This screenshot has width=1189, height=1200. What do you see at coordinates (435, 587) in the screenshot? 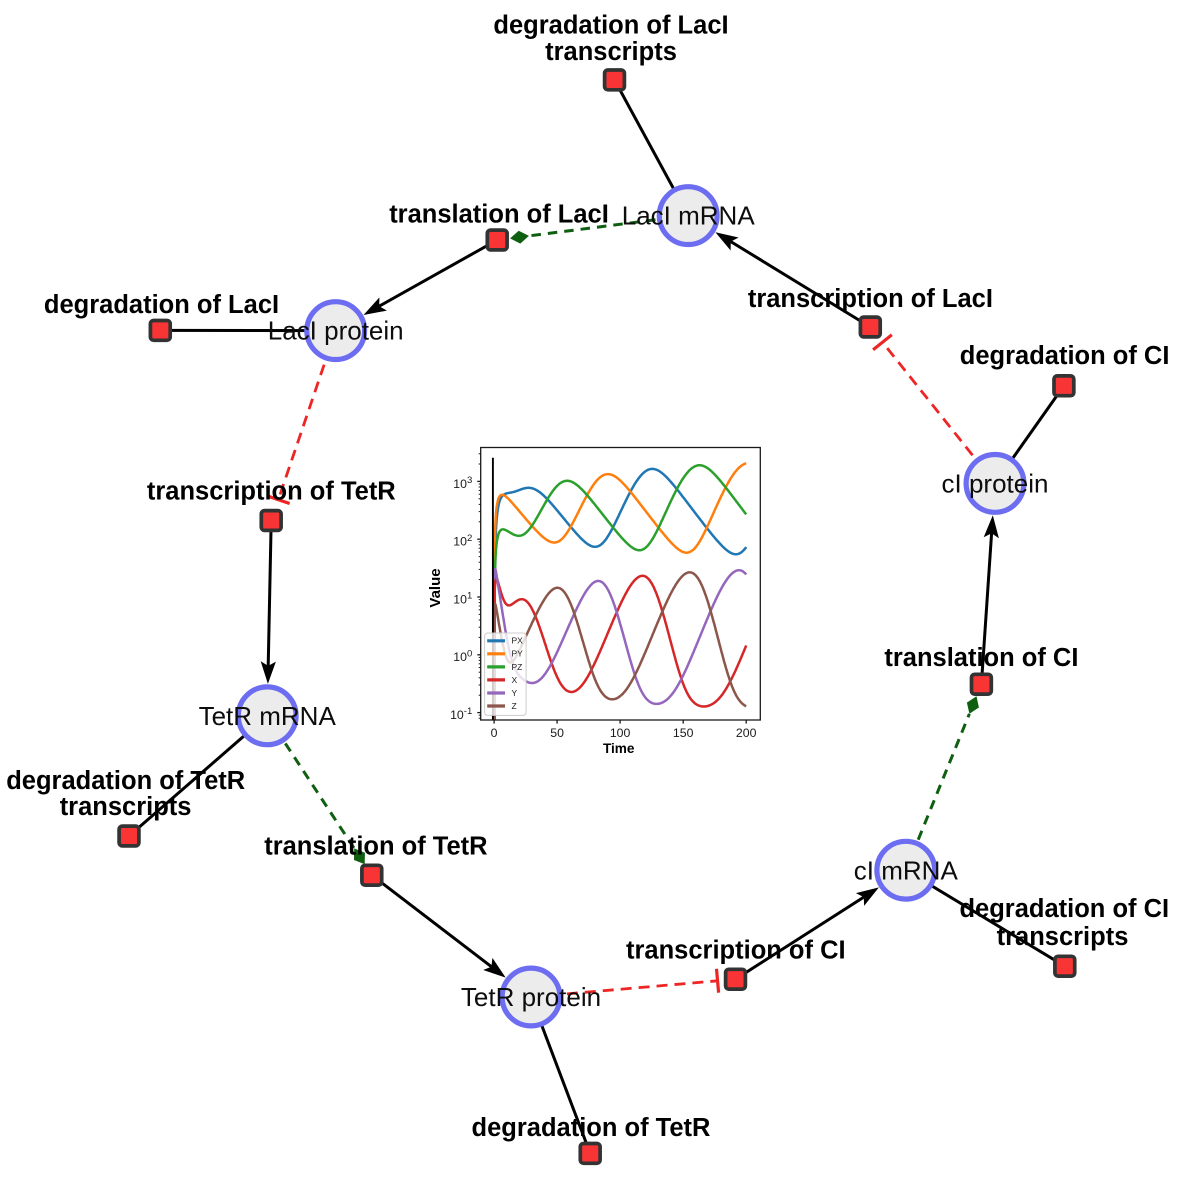
I see `svg-text: Value` at bounding box center [435, 587].